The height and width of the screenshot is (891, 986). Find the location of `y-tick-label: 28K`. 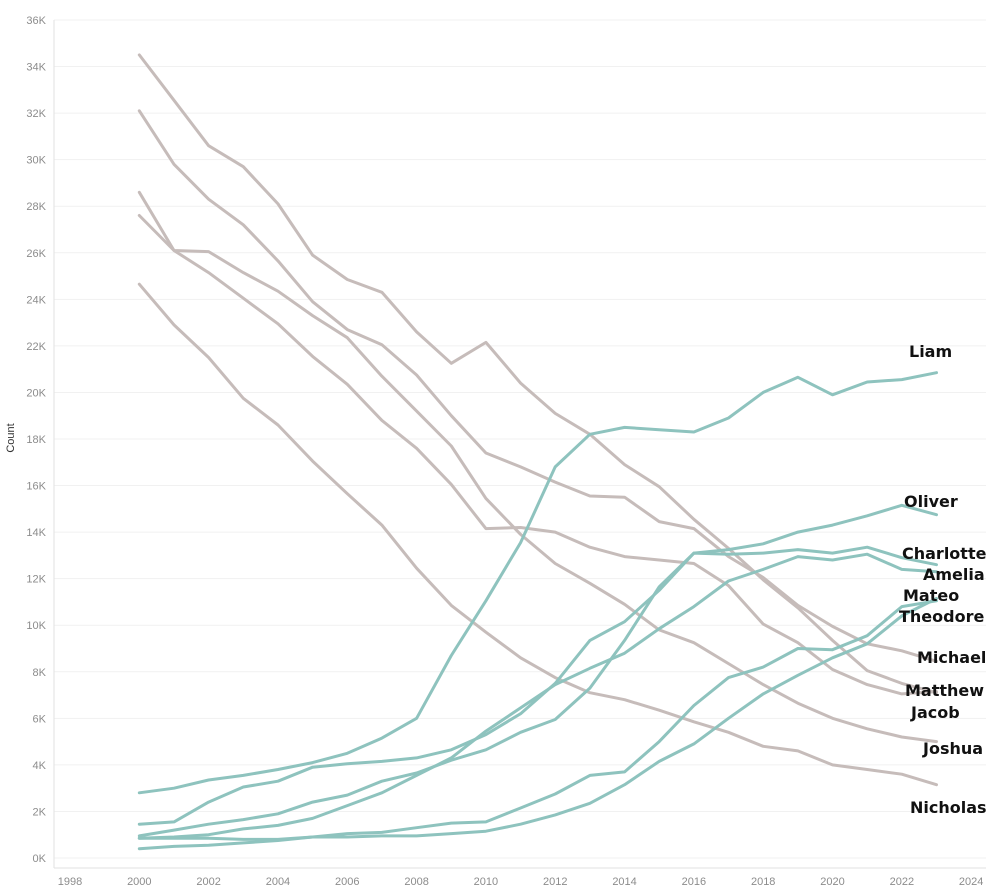

y-tick-label: 28K is located at coordinates (36, 207).